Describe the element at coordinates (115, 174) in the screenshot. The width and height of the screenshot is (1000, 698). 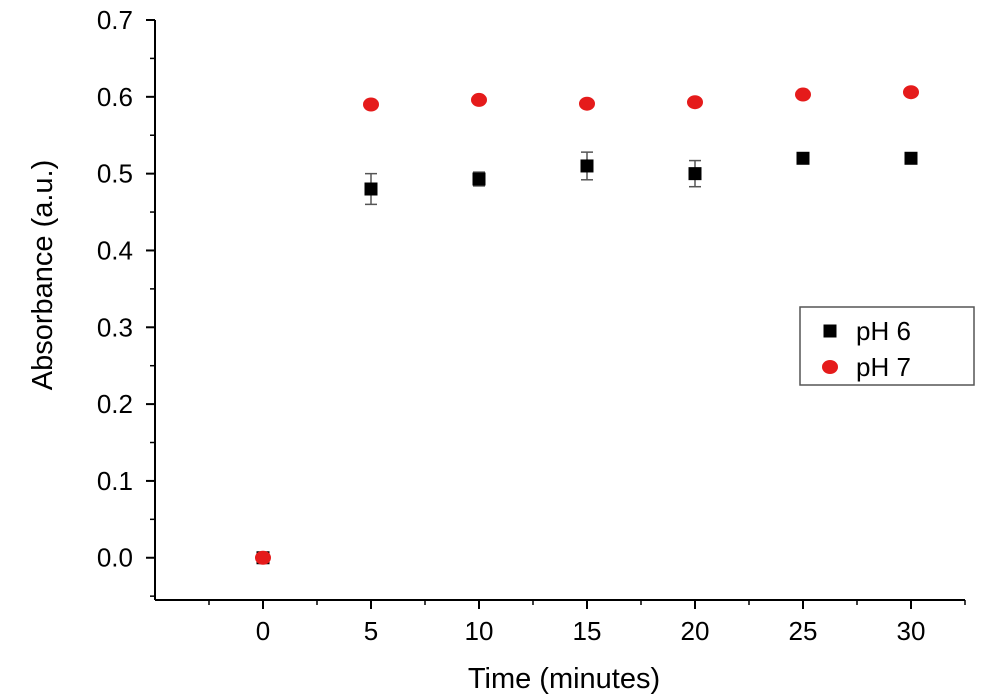
I see `y-tick-label: 0.5` at that location.